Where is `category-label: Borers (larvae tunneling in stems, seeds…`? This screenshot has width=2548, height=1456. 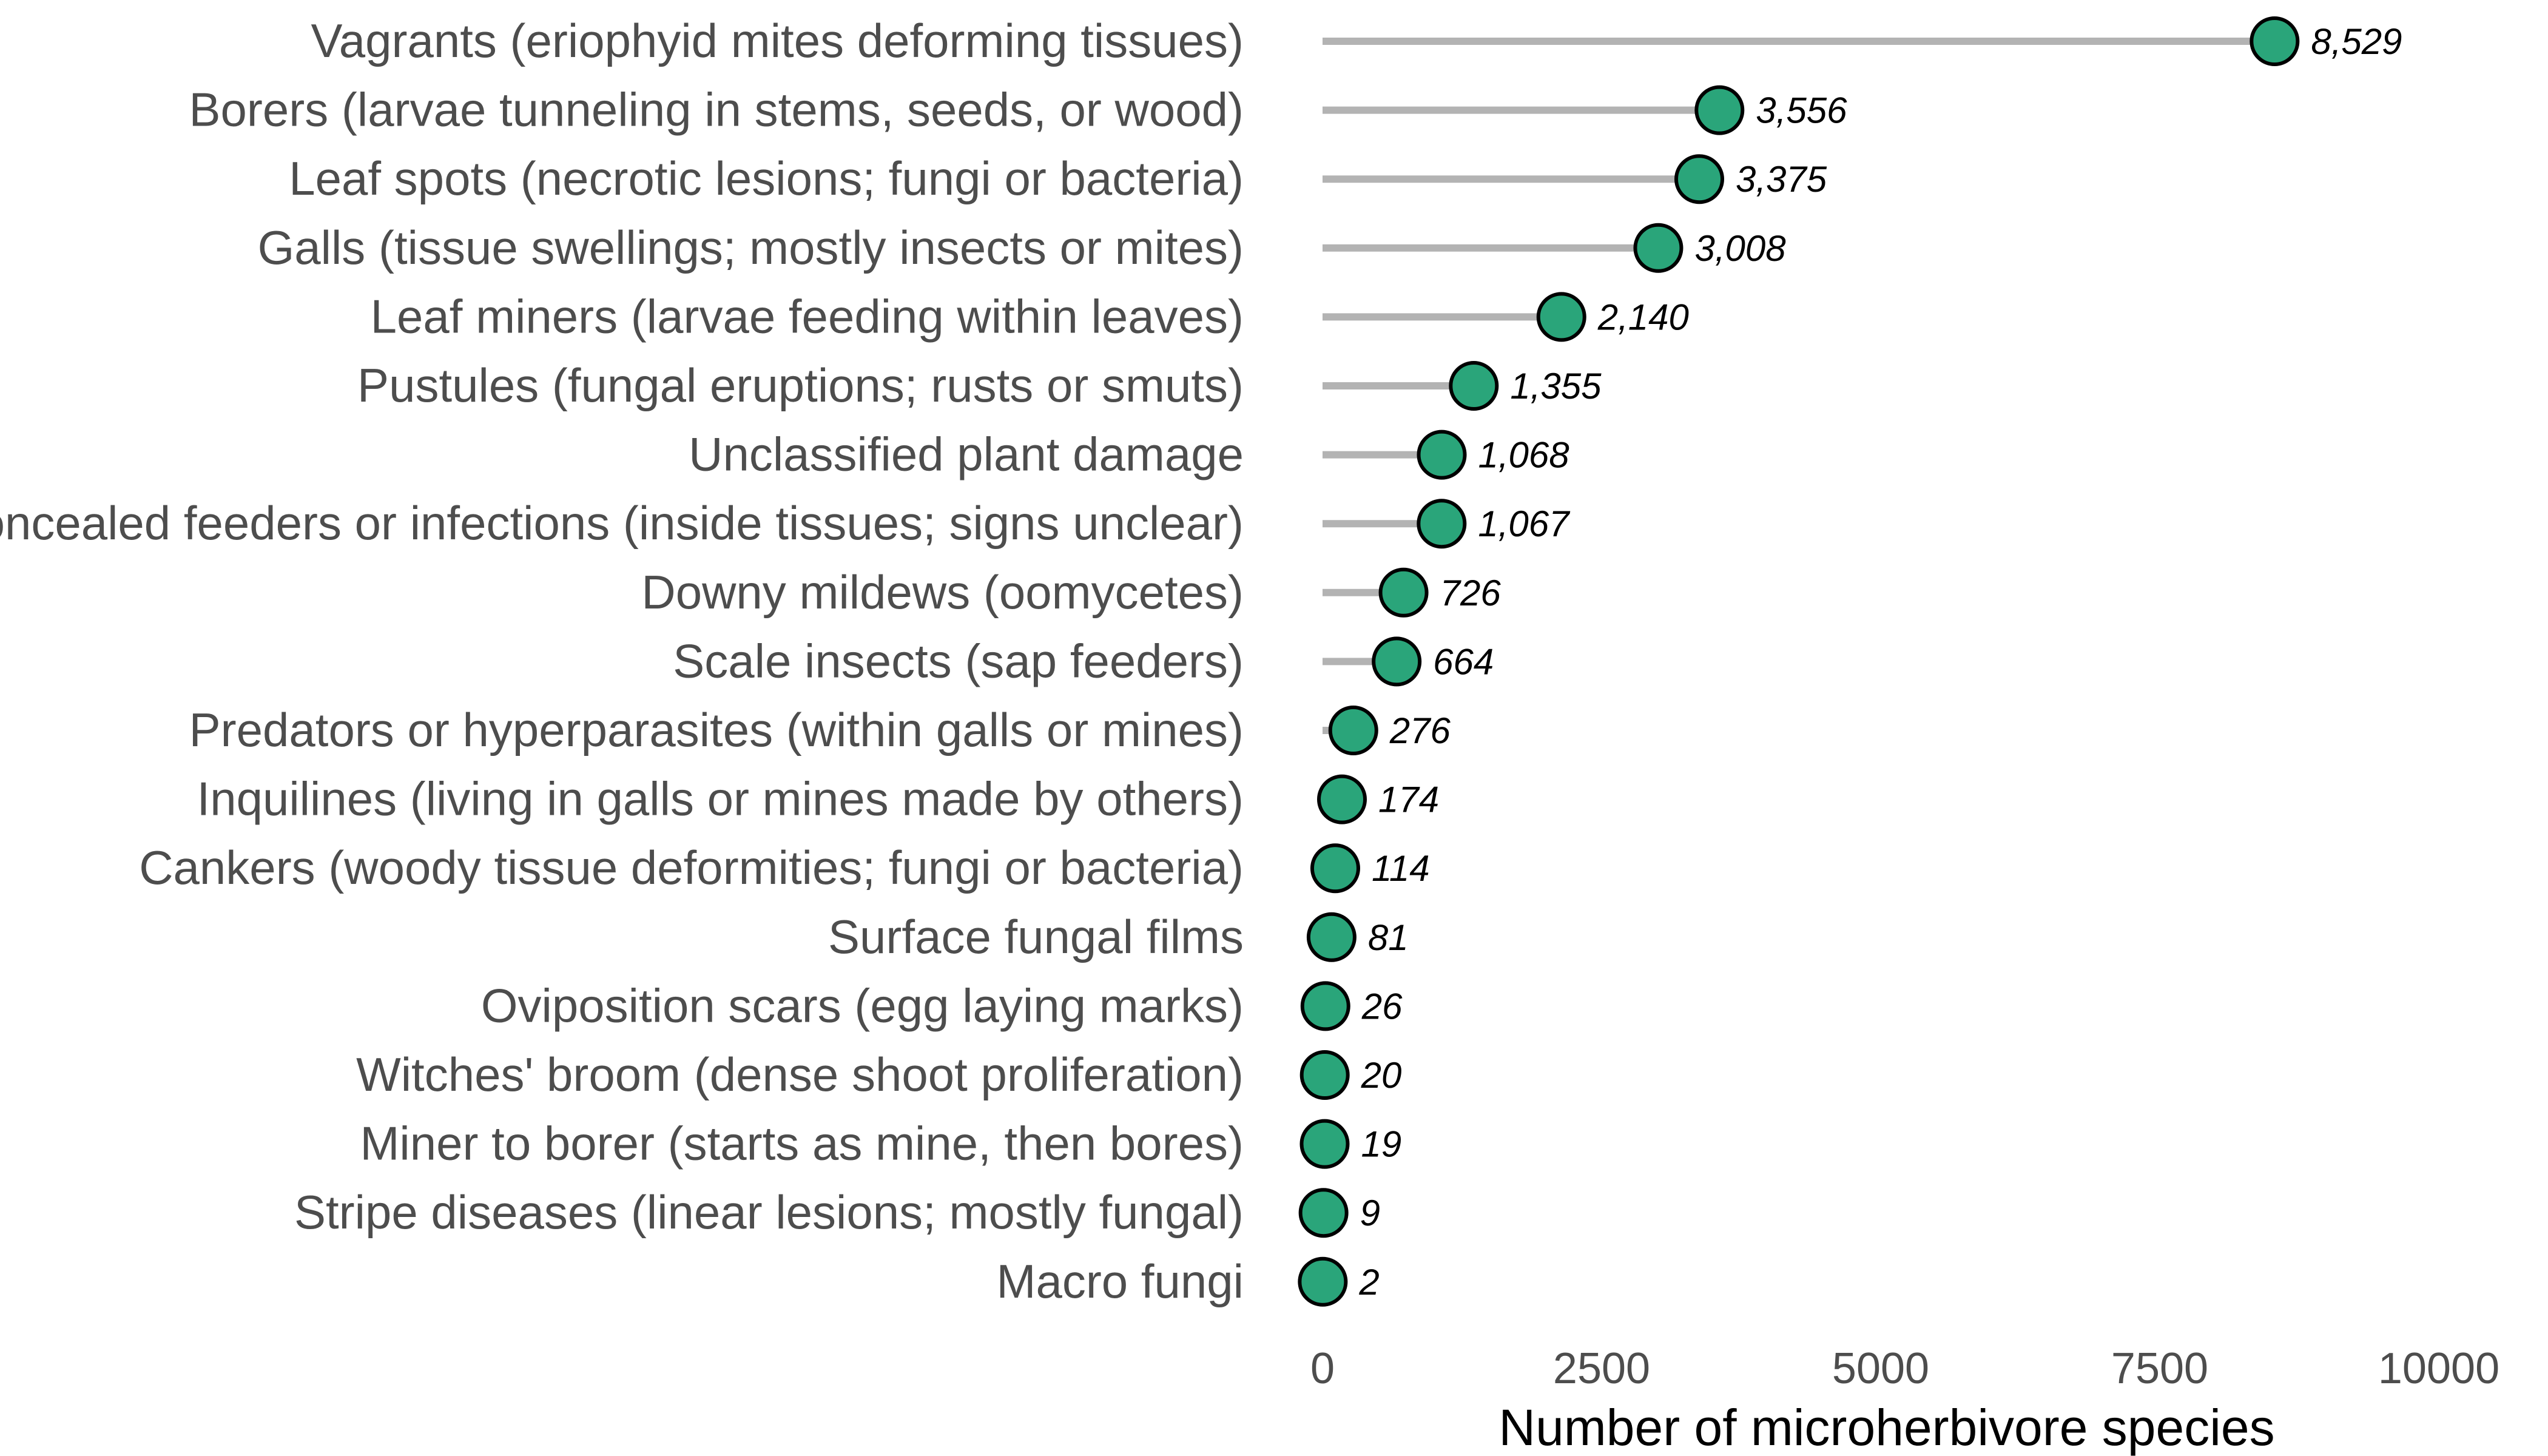 category-label: Borers (larvae tunneling in stems, seeds… is located at coordinates (716, 109).